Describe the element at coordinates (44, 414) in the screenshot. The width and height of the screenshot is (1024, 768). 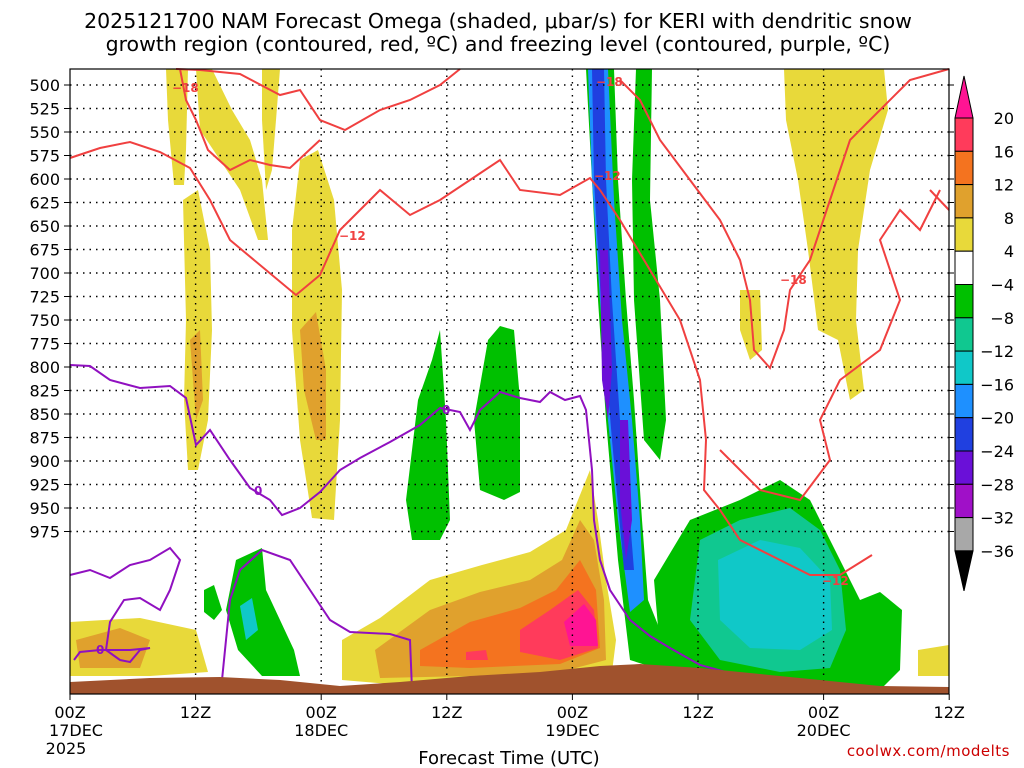
I see `pressure-tick-label: 850` at that location.